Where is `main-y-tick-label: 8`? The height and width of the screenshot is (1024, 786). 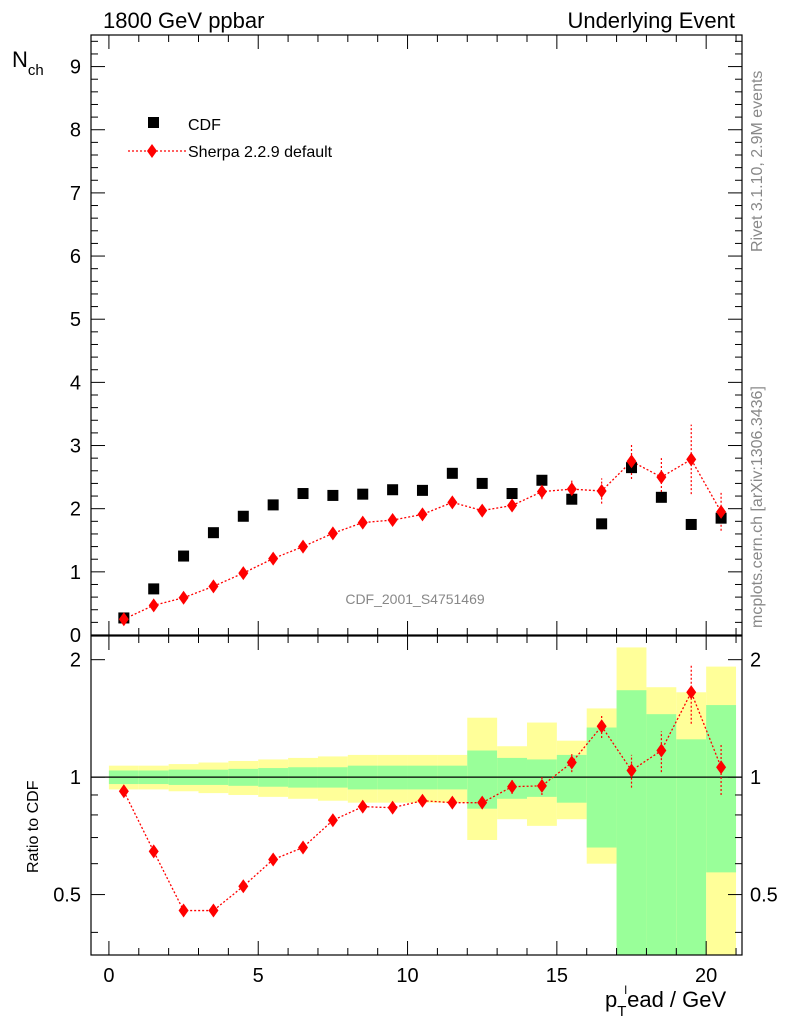 main-y-tick-label: 8 is located at coordinates (75, 131).